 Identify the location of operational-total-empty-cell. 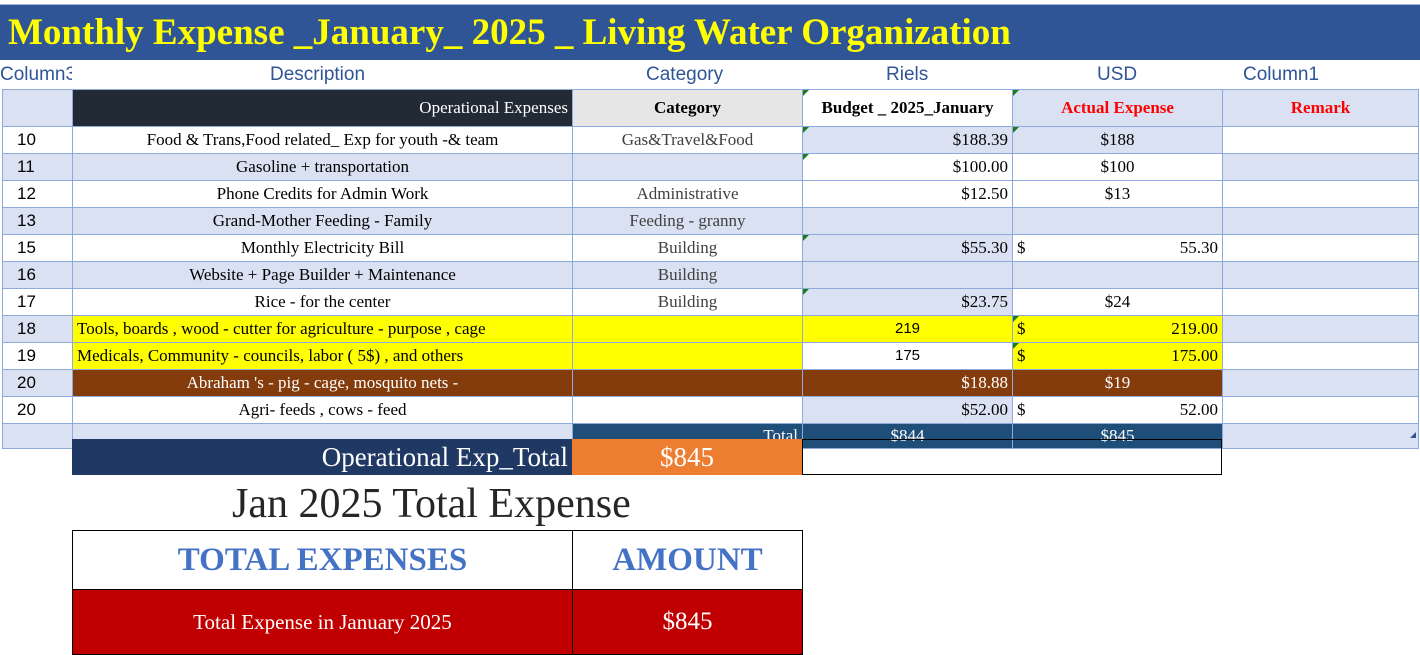
(1012, 457).